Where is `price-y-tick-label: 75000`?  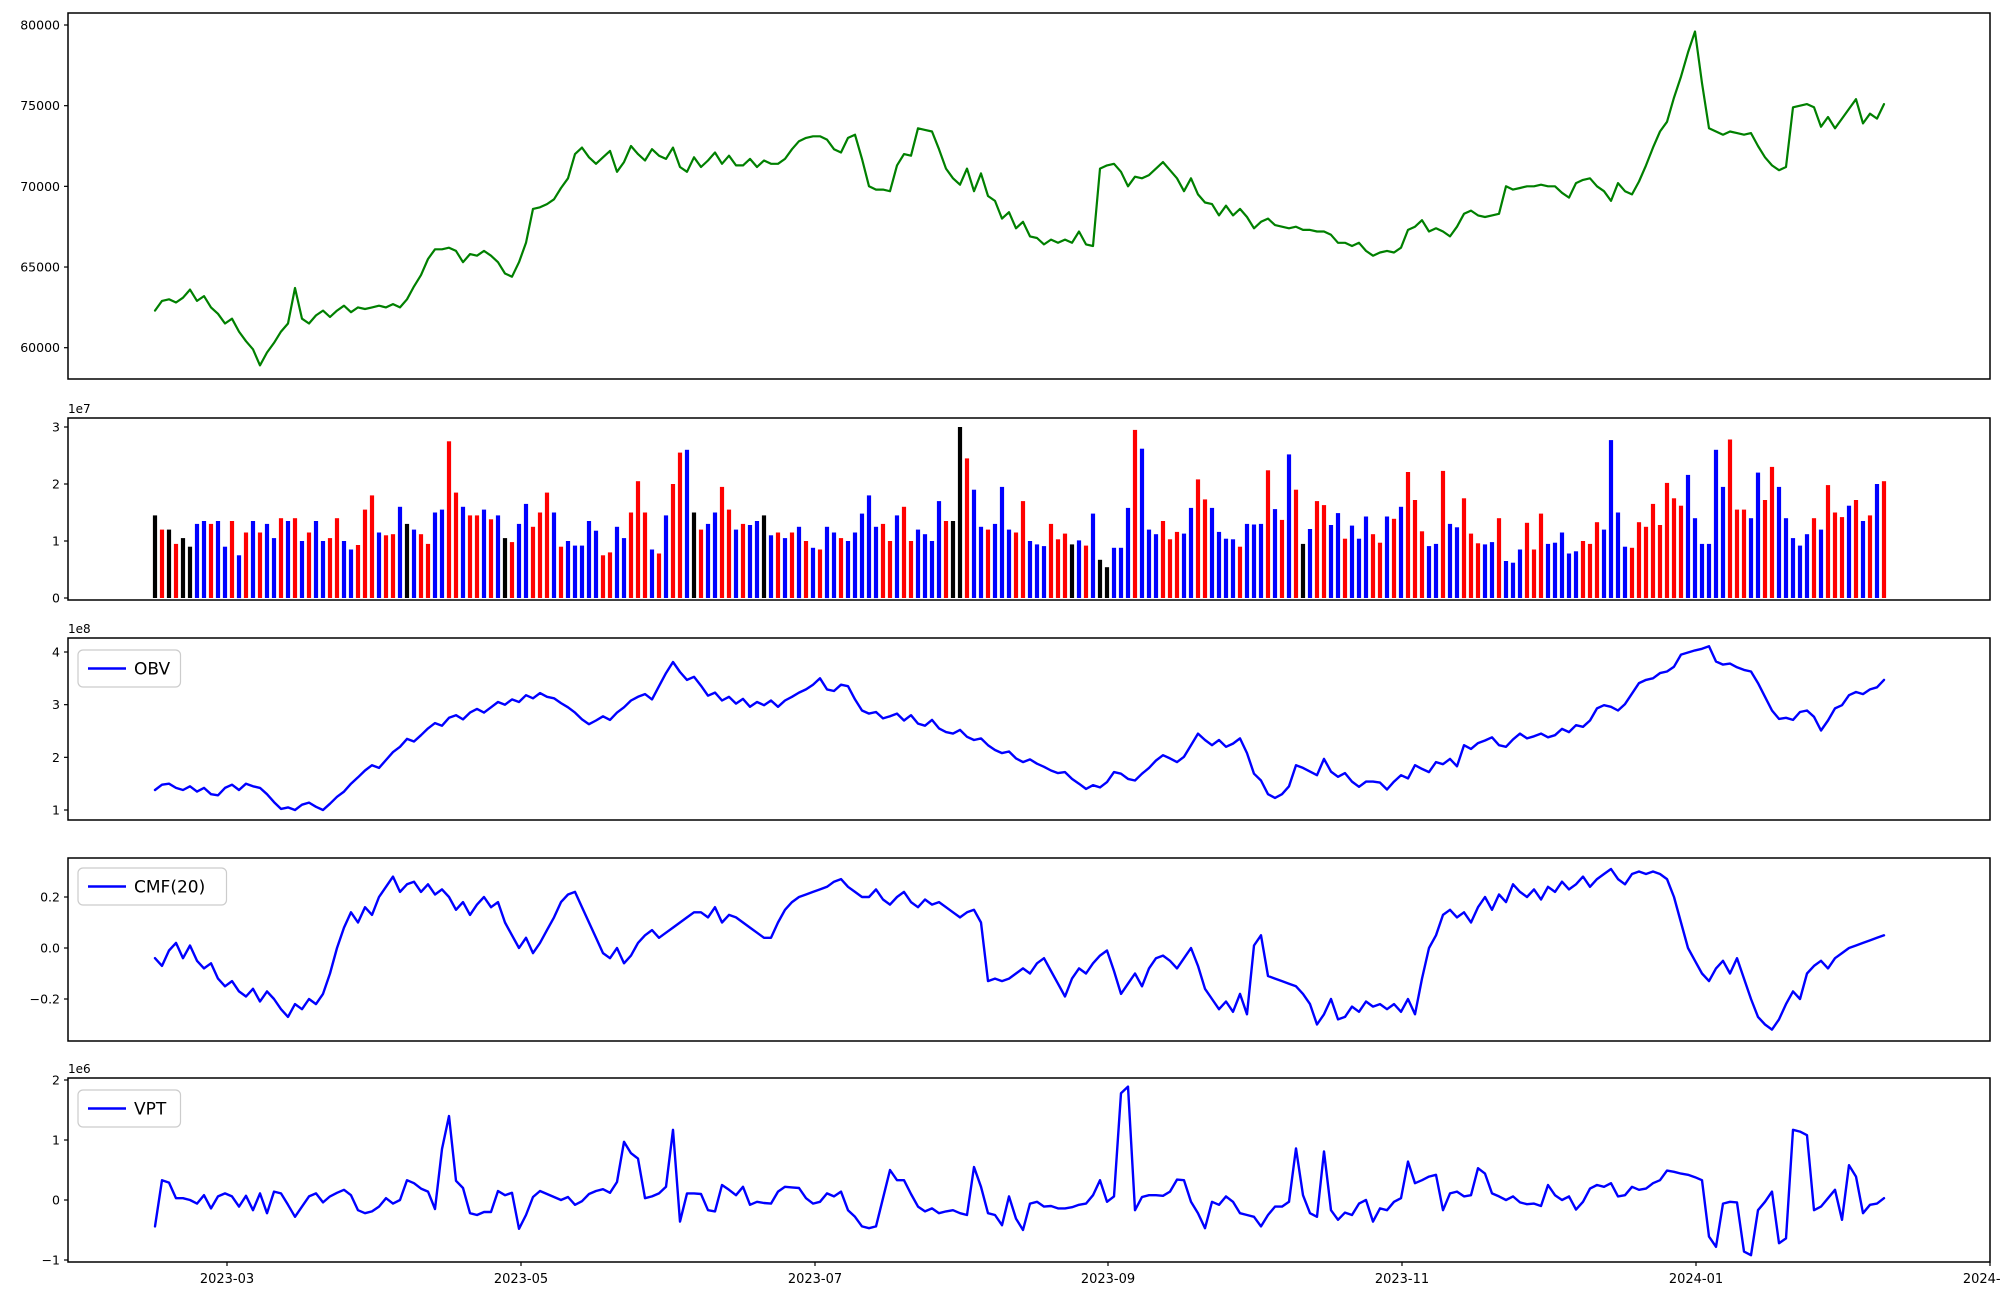
price-y-tick-label: 75000 is located at coordinates (40, 105).